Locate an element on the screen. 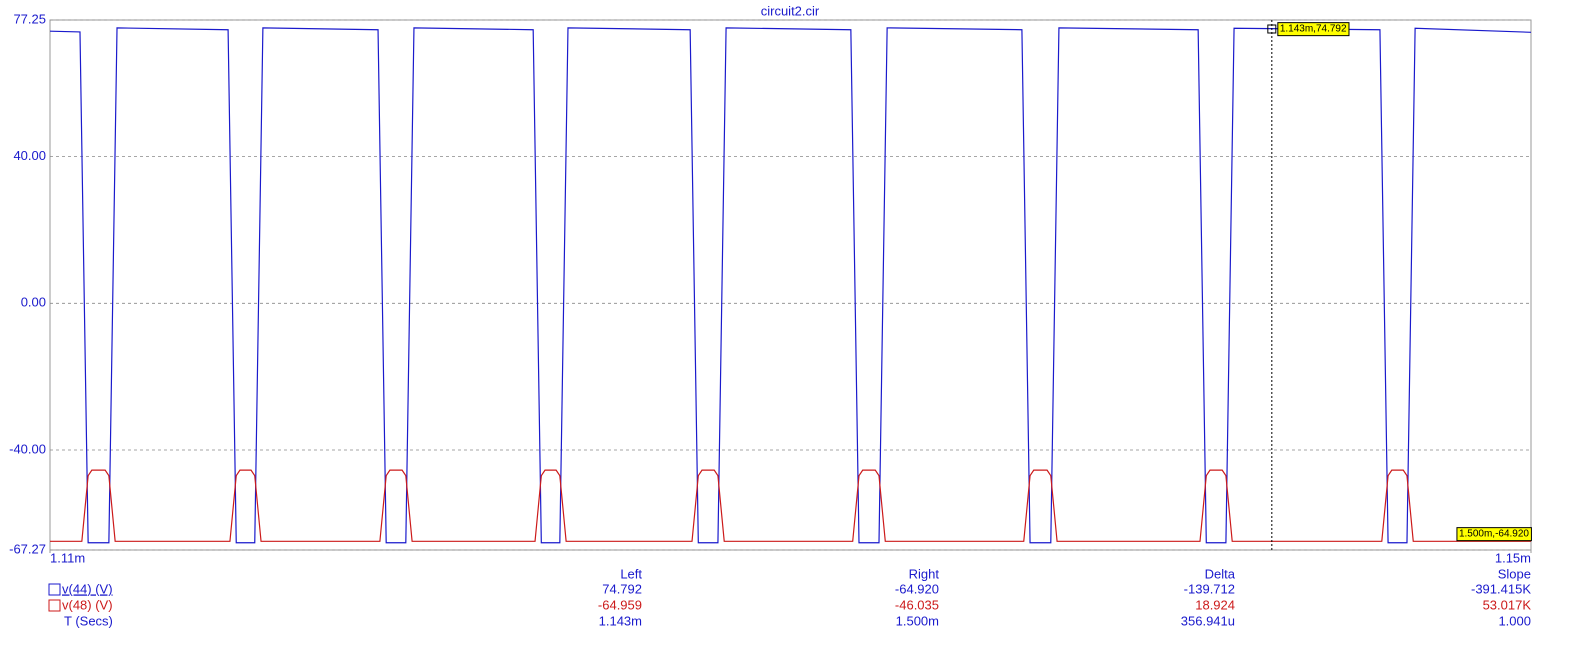 The height and width of the screenshot is (651, 1587). table-cell: -46.035 is located at coordinates (917, 604).